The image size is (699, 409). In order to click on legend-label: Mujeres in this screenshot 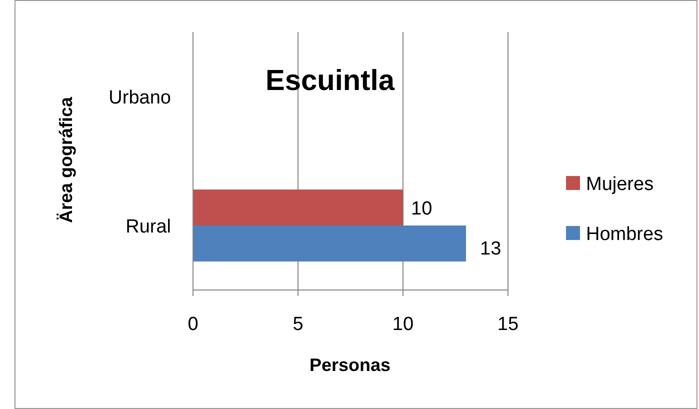, I will do `click(620, 184)`.